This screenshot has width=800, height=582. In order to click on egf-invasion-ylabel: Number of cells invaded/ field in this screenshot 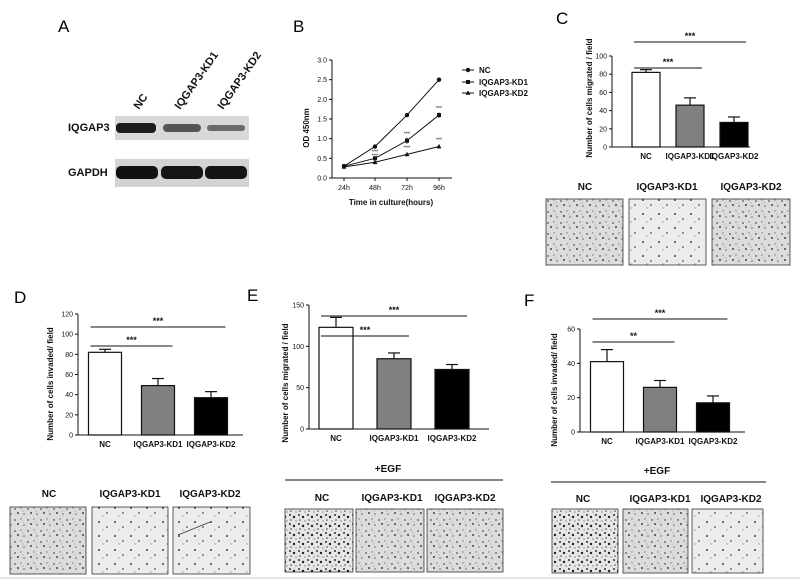, I will do `click(554, 389)`.